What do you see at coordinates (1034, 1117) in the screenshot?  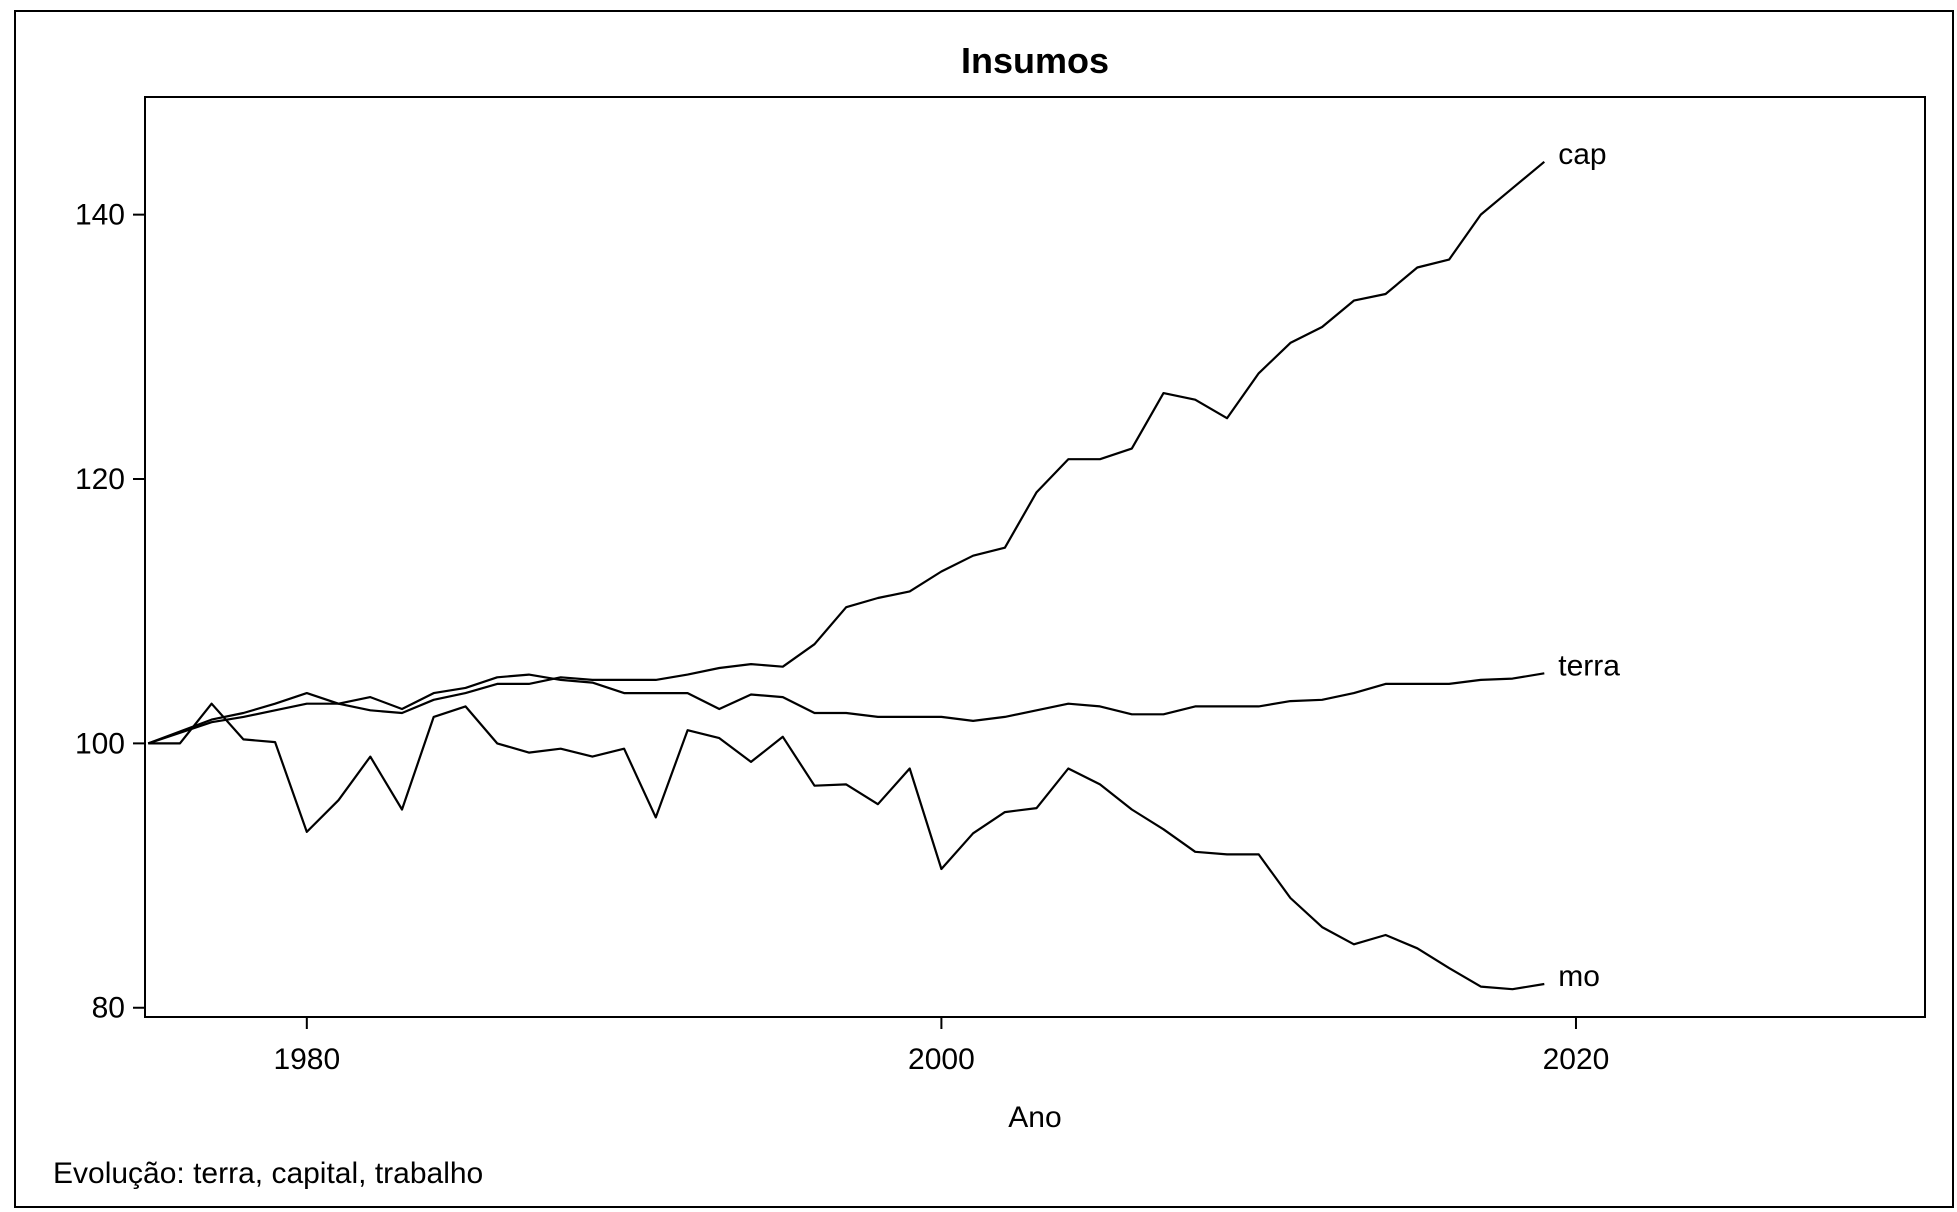 I see `x-axis-label: Ano` at bounding box center [1034, 1117].